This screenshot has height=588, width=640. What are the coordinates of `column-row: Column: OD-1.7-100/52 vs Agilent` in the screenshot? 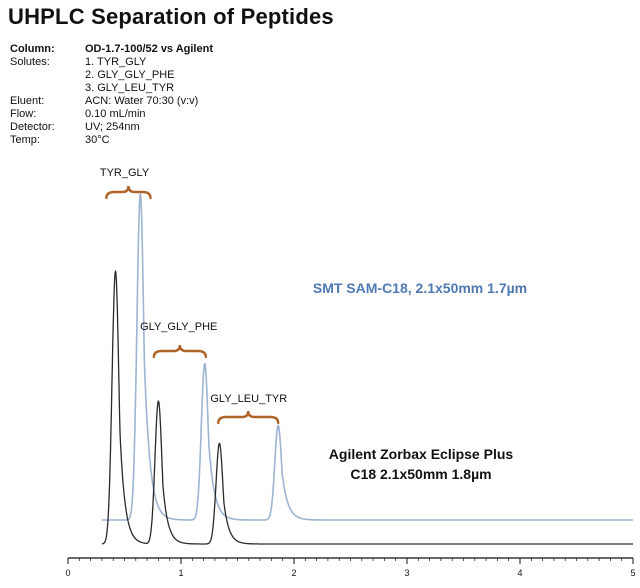 It's located at (111, 49).